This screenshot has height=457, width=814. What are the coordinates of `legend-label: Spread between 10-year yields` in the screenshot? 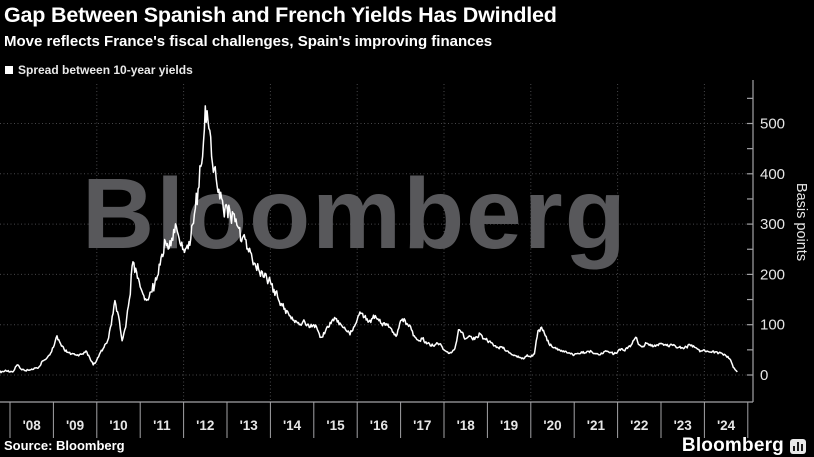 It's located at (105, 70).